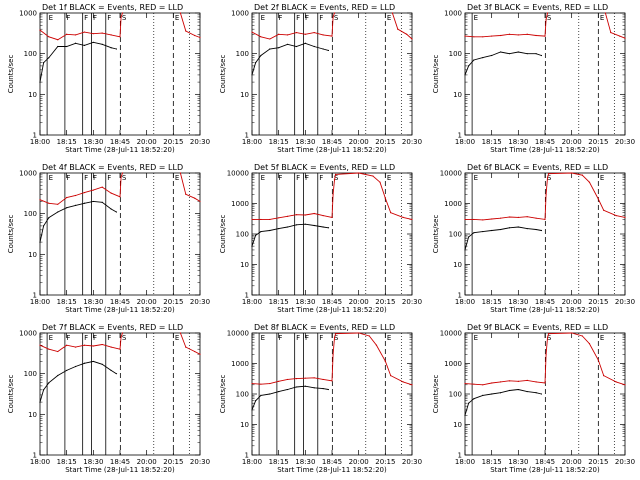 The height and width of the screenshot is (480, 640). Describe the element at coordinates (120, 150) in the screenshot. I see `x-axis-label: Start Time (28-Jul-11 18:52:20)` at that location.